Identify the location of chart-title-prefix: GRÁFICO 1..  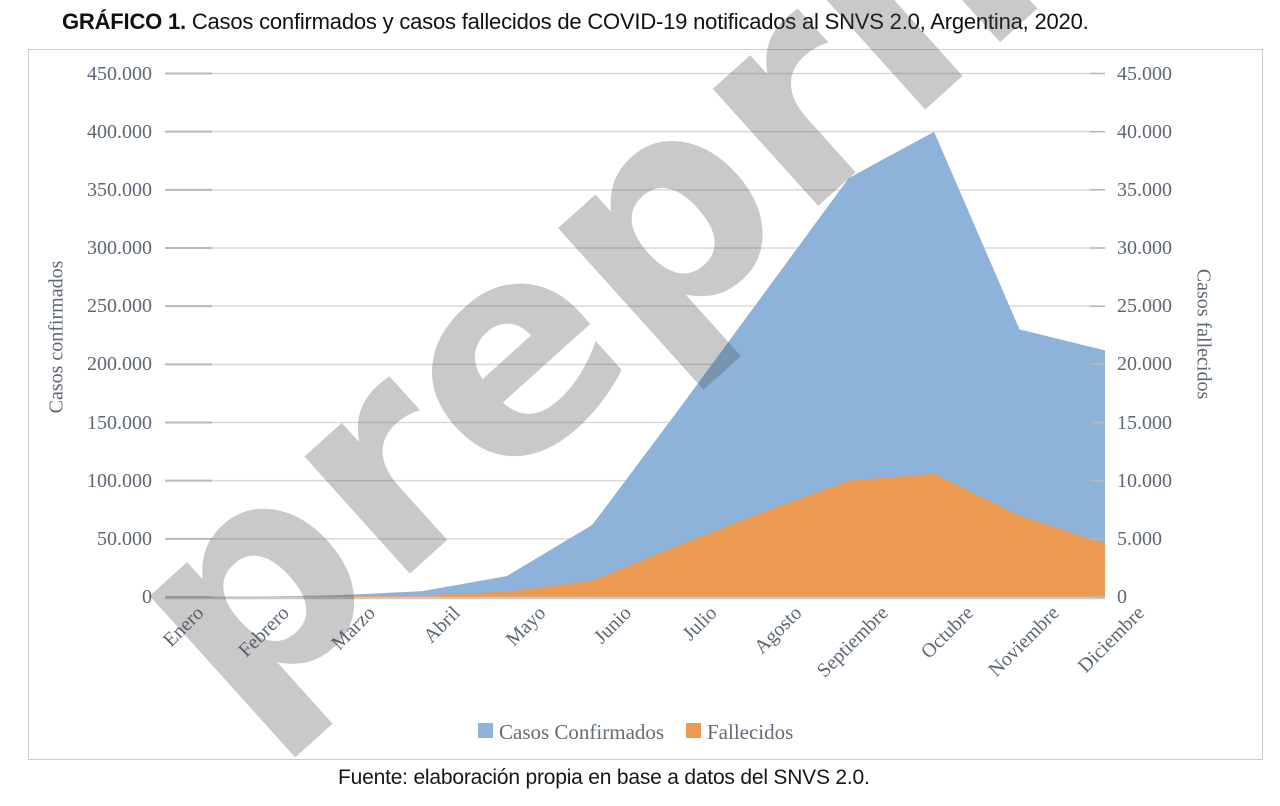
(124, 21).